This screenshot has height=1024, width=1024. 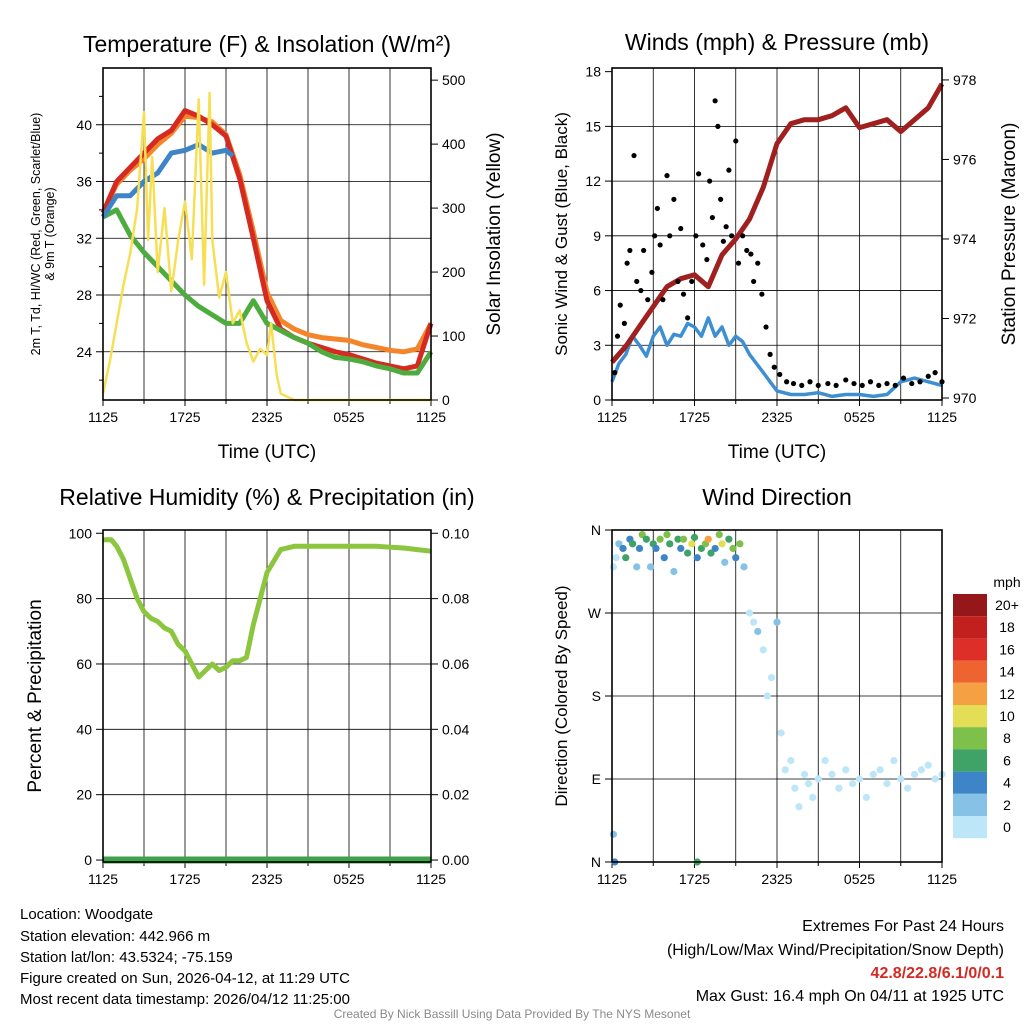 I want to click on y2-tick-label: 0, so click(x=446, y=400).